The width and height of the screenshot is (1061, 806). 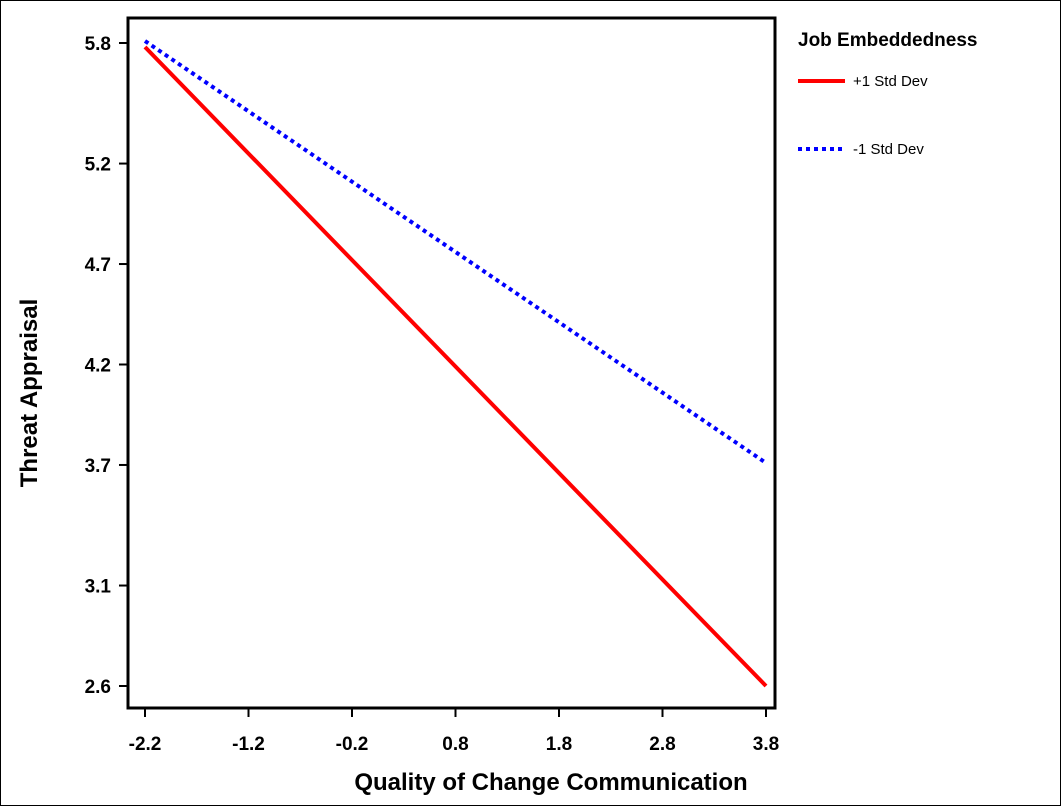 What do you see at coordinates (550, 782) in the screenshot?
I see `x-axis-label: Quality of Change Communication` at bounding box center [550, 782].